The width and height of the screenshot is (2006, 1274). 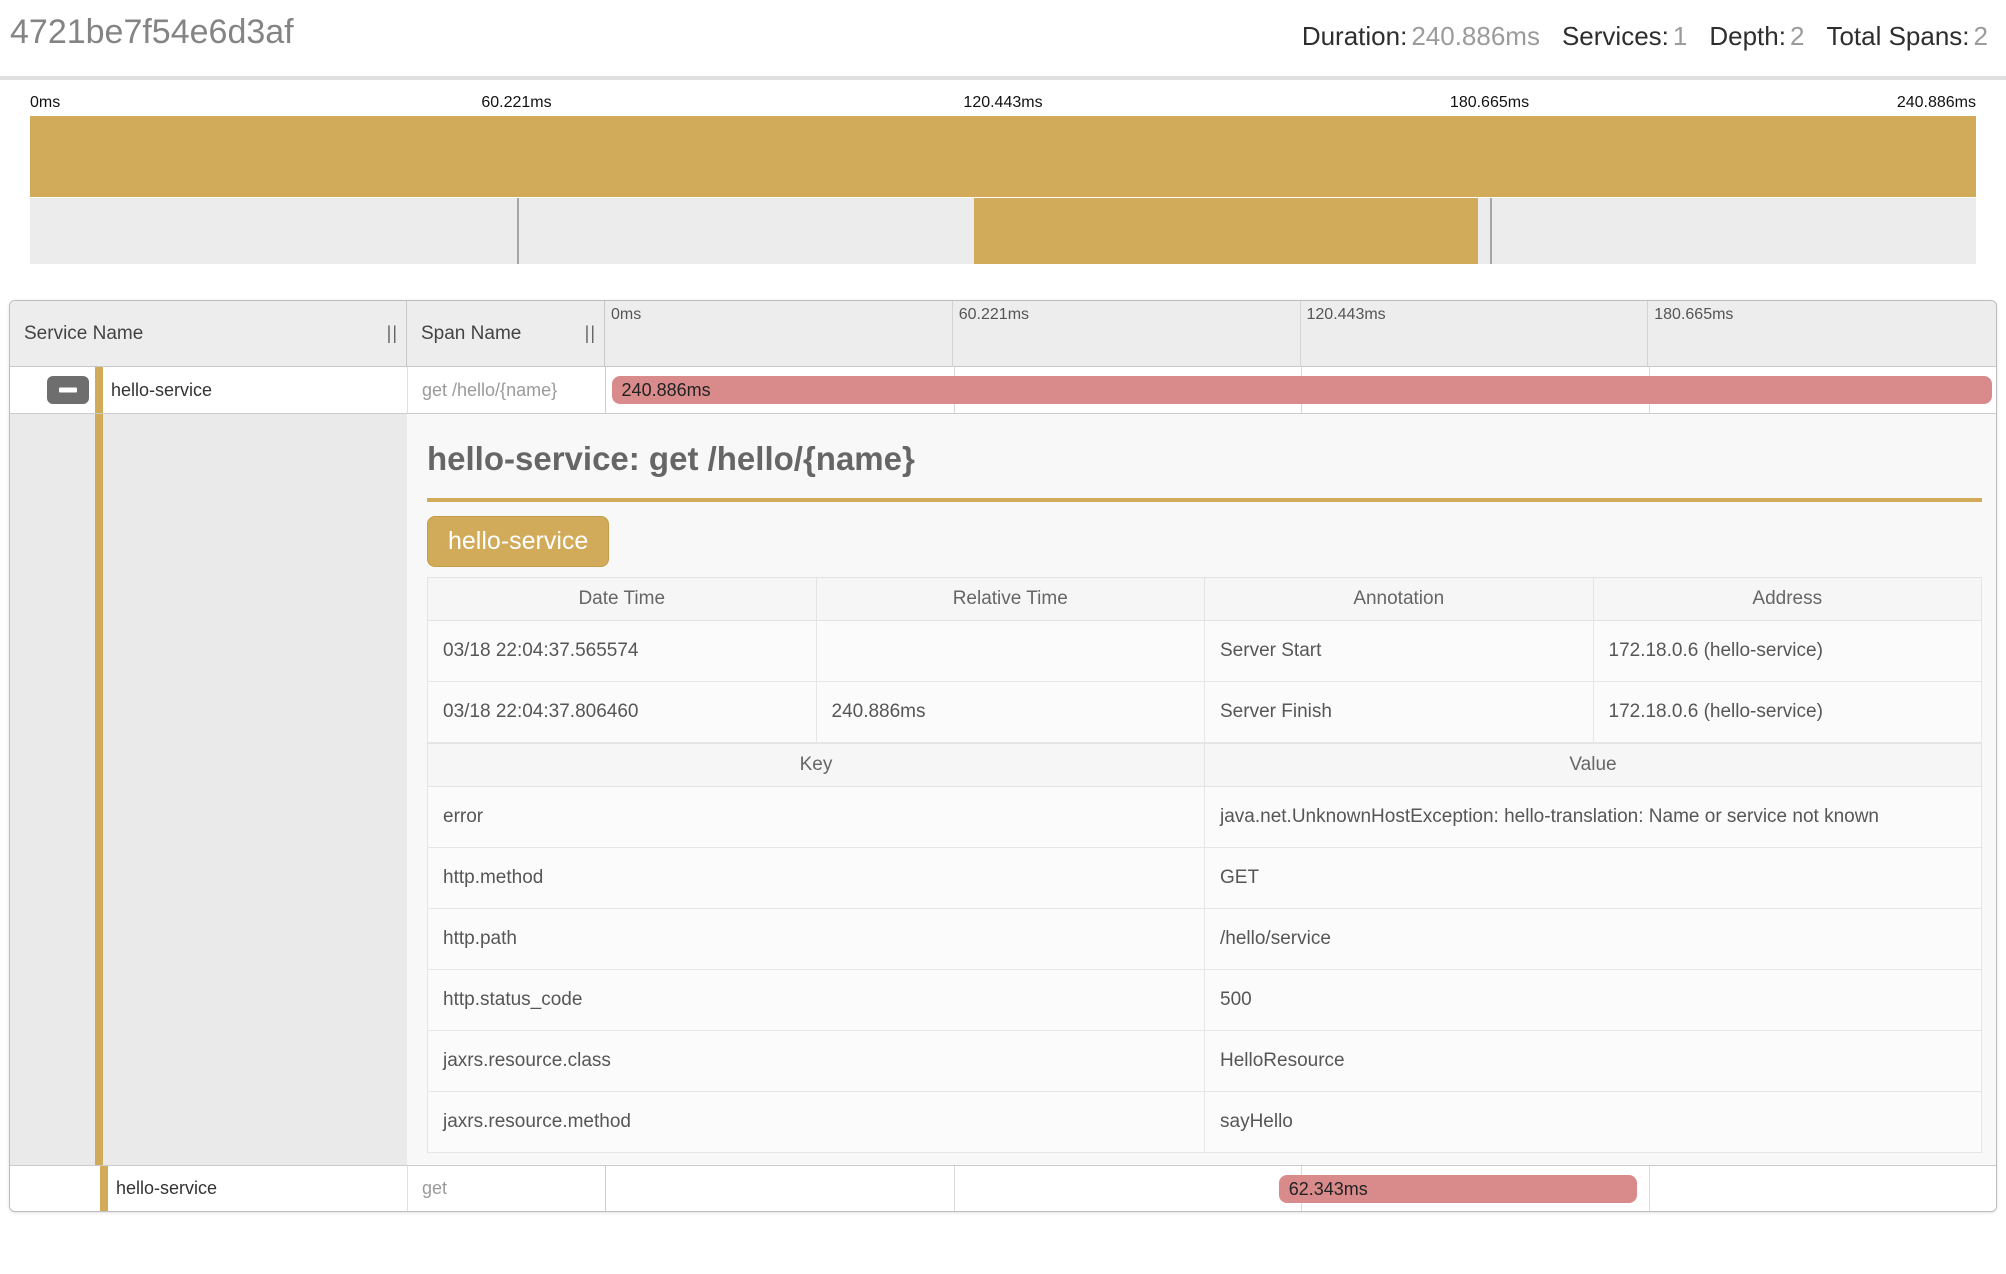 I want to click on tag-row: http.path /hello/service, so click(x=1204, y=939).